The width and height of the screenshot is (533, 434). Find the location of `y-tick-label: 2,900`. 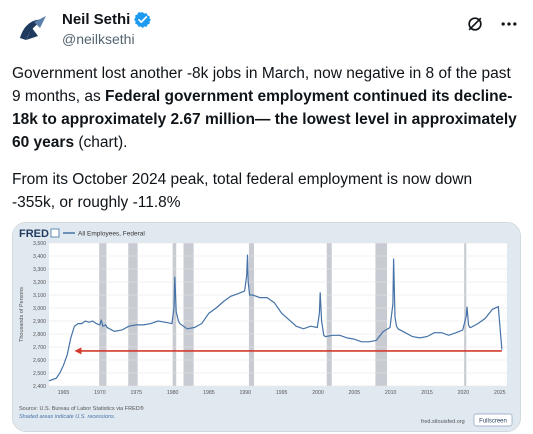

y-tick-label: 2,900 is located at coordinates (39, 322).